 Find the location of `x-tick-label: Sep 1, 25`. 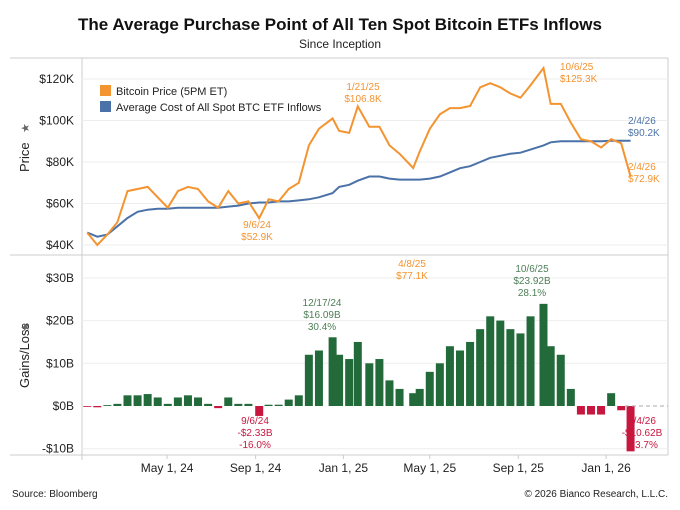

x-tick-label: Sep 1, 25 is located at coordinates (519, 468).